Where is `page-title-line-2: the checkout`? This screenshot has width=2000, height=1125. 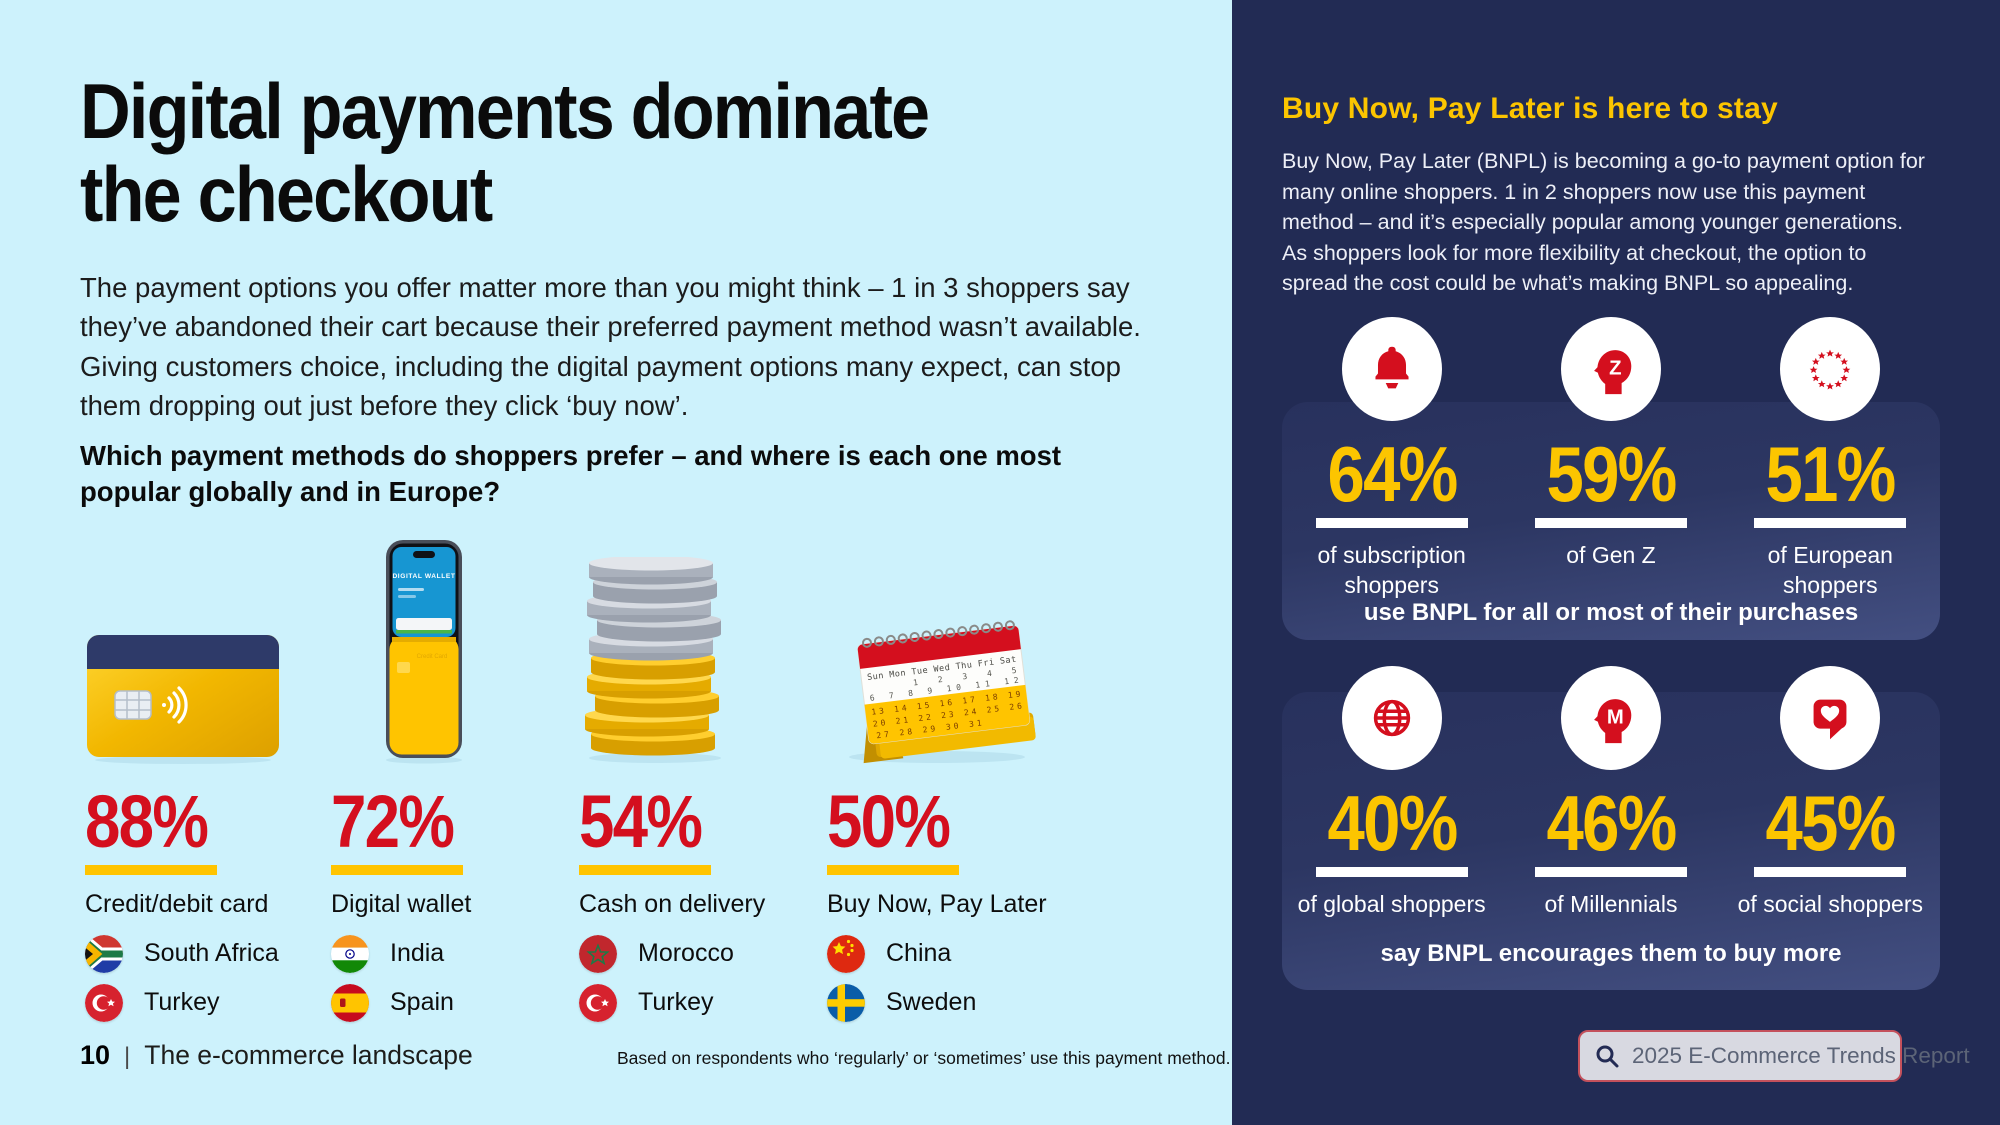 page-title-line-2: the checkout is located at coordinates (286, 193).